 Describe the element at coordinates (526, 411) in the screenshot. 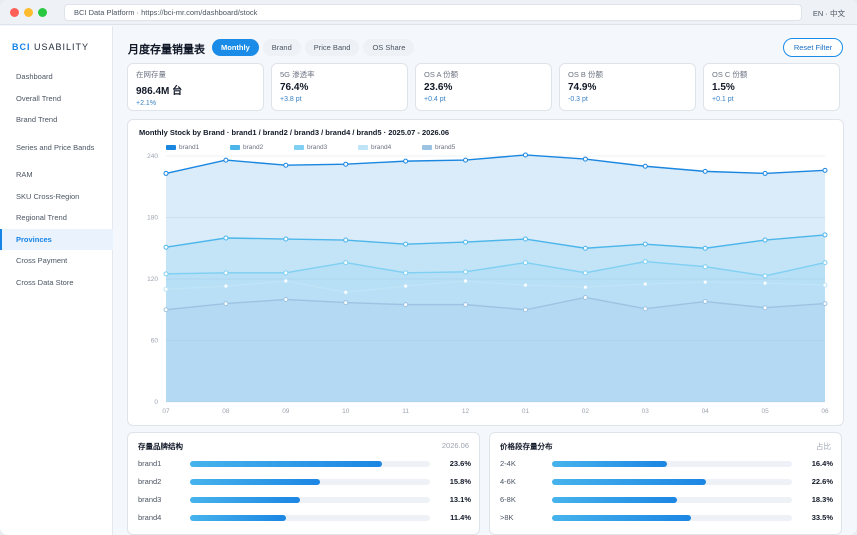

I see `x-tick-label: 01` at that location.